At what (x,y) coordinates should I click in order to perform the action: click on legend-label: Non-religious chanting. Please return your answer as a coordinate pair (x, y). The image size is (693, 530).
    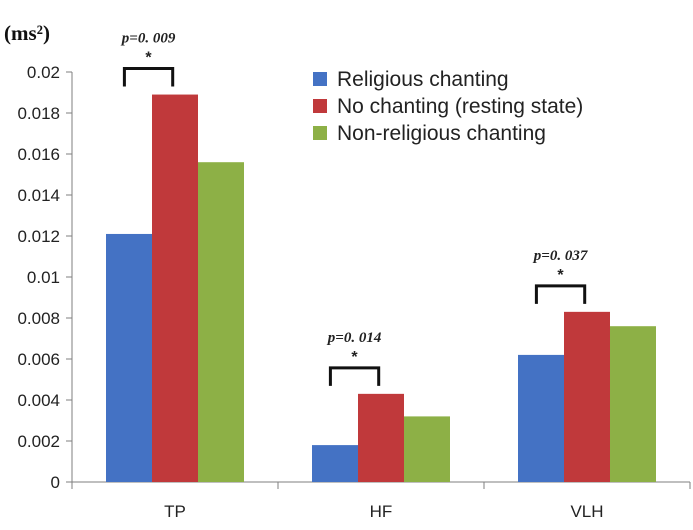
    Looking at the image, I should click on (441, 133).